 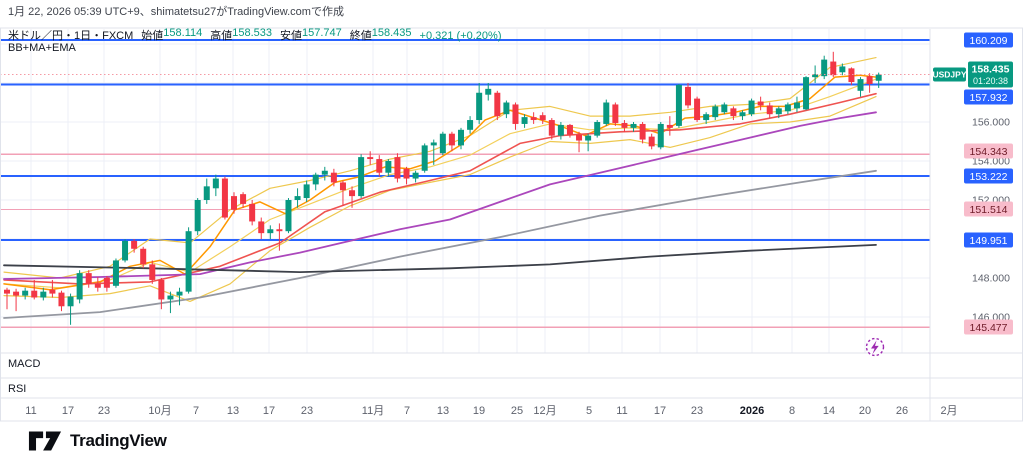 What do you see at coordinates (989, 328) in the screenshot?
I see `price-level-badge-text: 145.477` at bounding box center [989, 328].